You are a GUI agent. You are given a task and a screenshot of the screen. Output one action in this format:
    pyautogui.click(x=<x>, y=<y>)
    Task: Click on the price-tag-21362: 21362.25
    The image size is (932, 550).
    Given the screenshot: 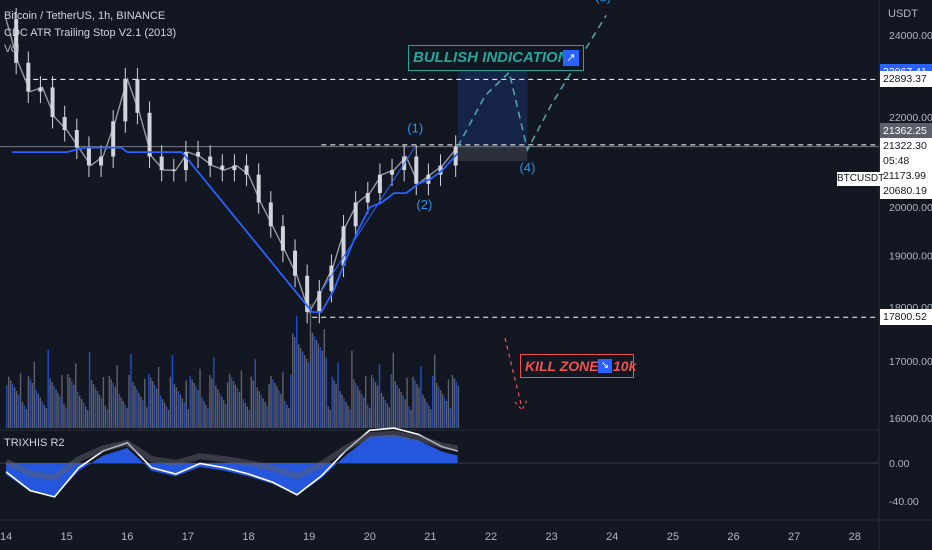 What is the action you would take?
    pyautogui.click(x=906, y=131)
    